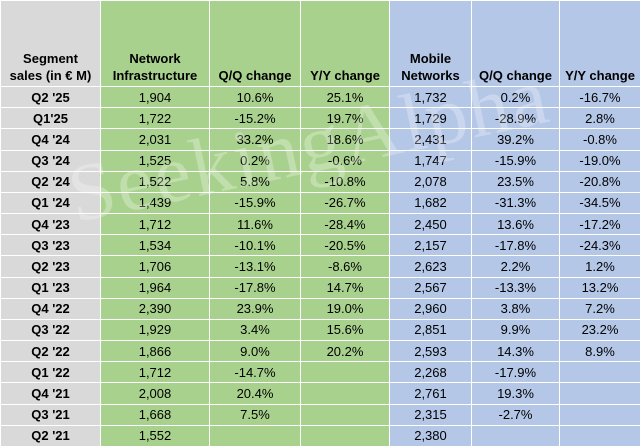 This screenshot has height=447, width=640. Describe the element at coordinates (50, 139) in the screenshot. I see `quarter-cell: Q4 '24` at that location.